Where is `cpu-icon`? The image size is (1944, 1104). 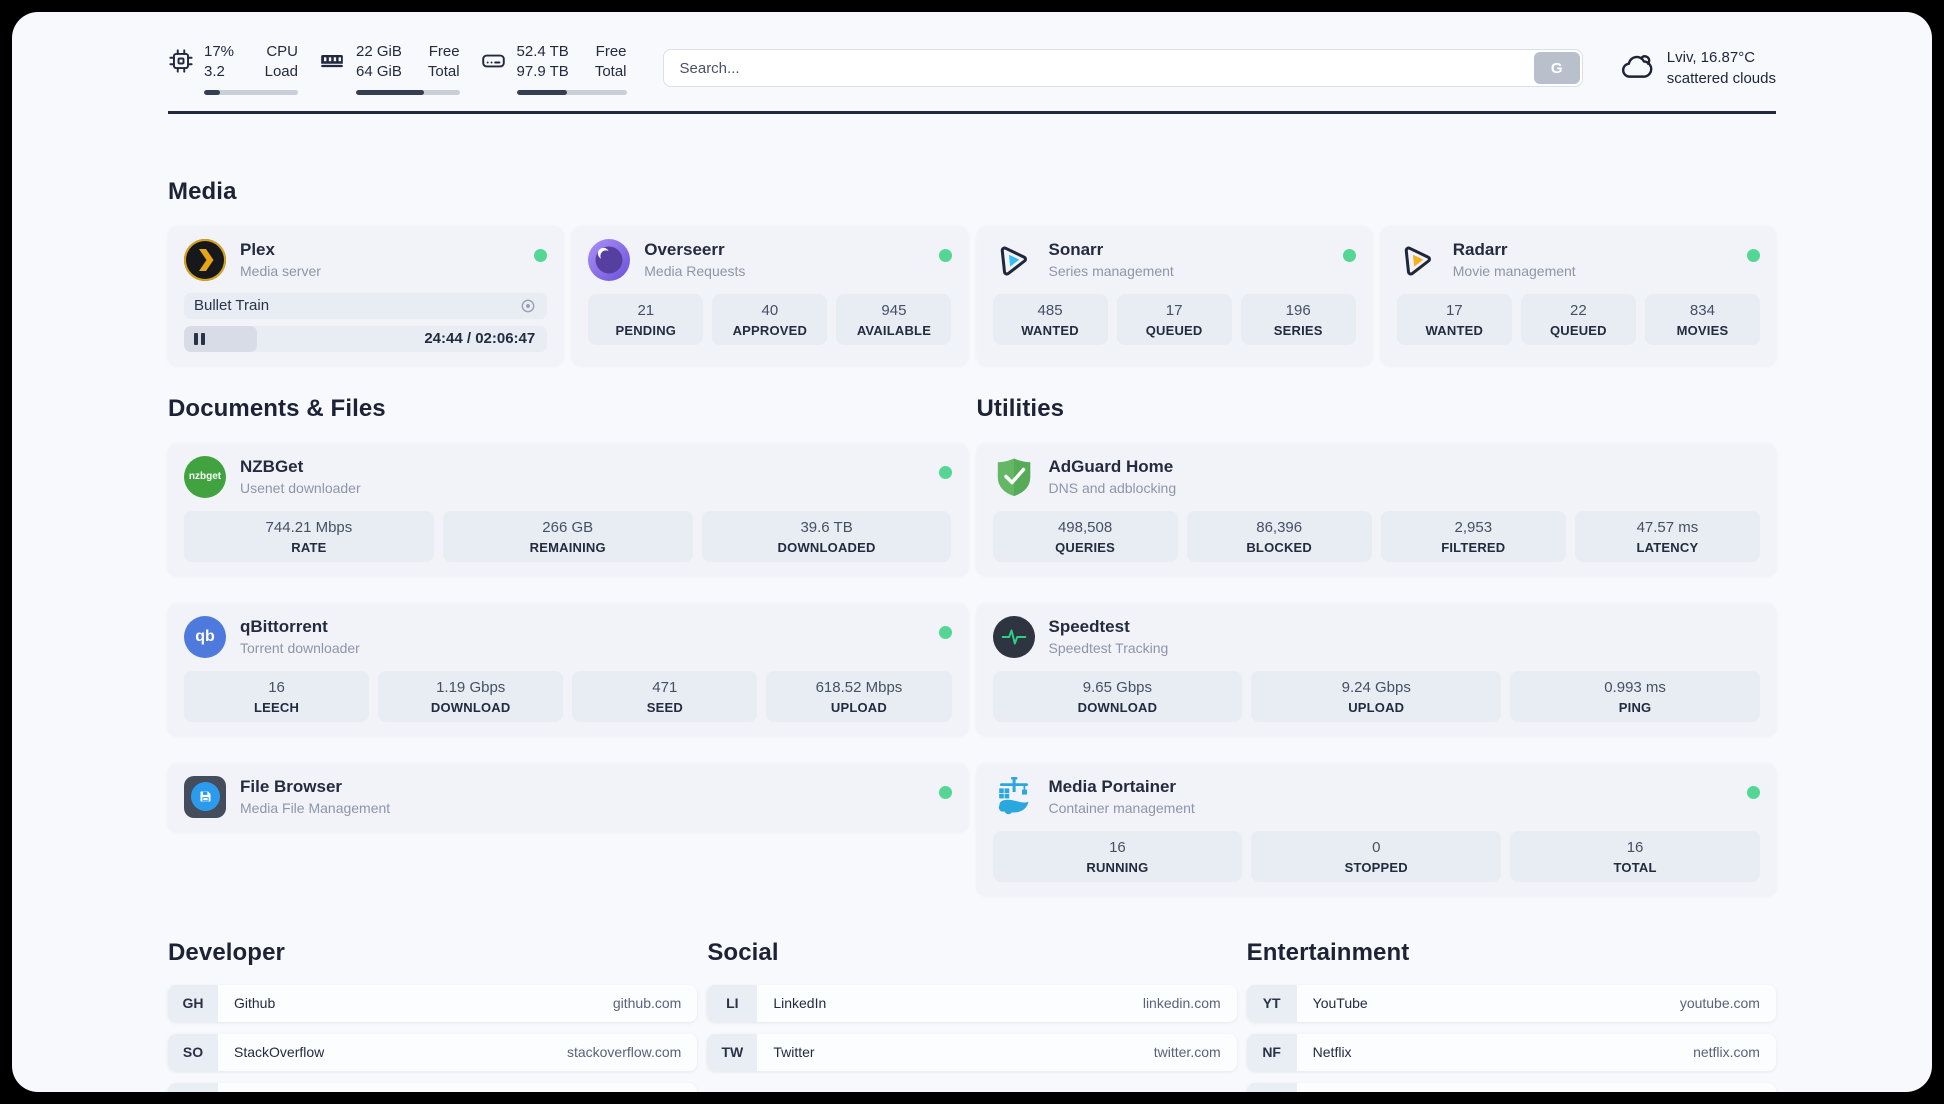 cpu-icon is located at coordinates (181, 71).